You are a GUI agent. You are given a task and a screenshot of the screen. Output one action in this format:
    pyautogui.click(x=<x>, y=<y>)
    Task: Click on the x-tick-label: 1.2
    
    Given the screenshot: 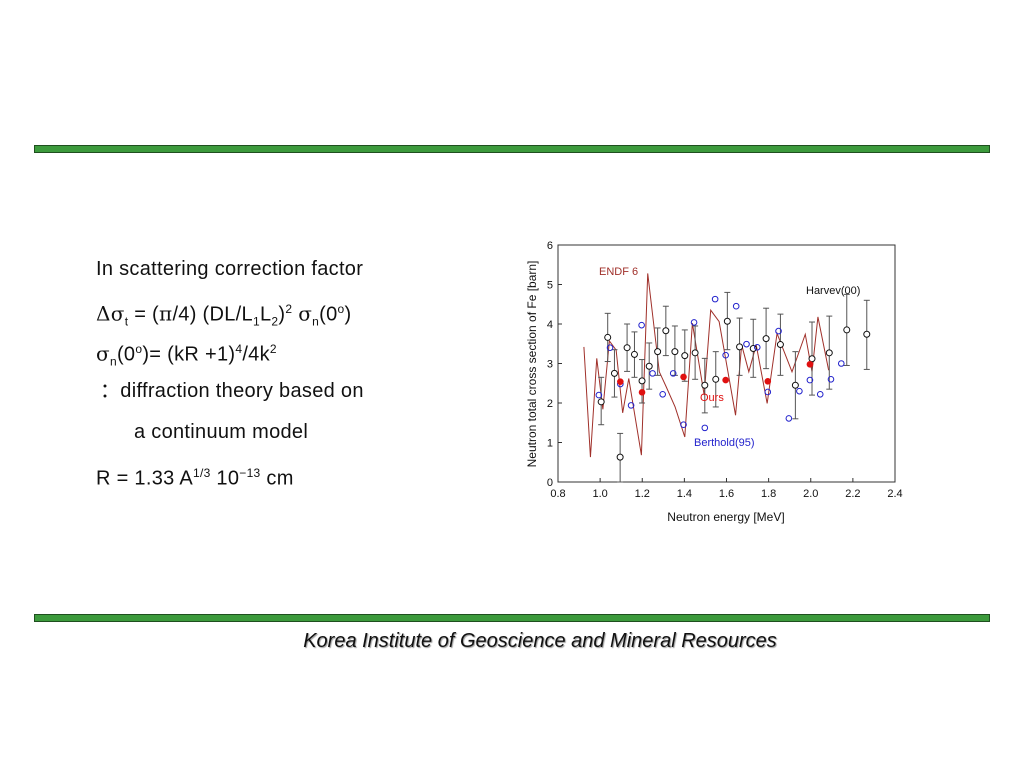 What is the action you would take?
    pyautogui.click(x=642, y=494)
    